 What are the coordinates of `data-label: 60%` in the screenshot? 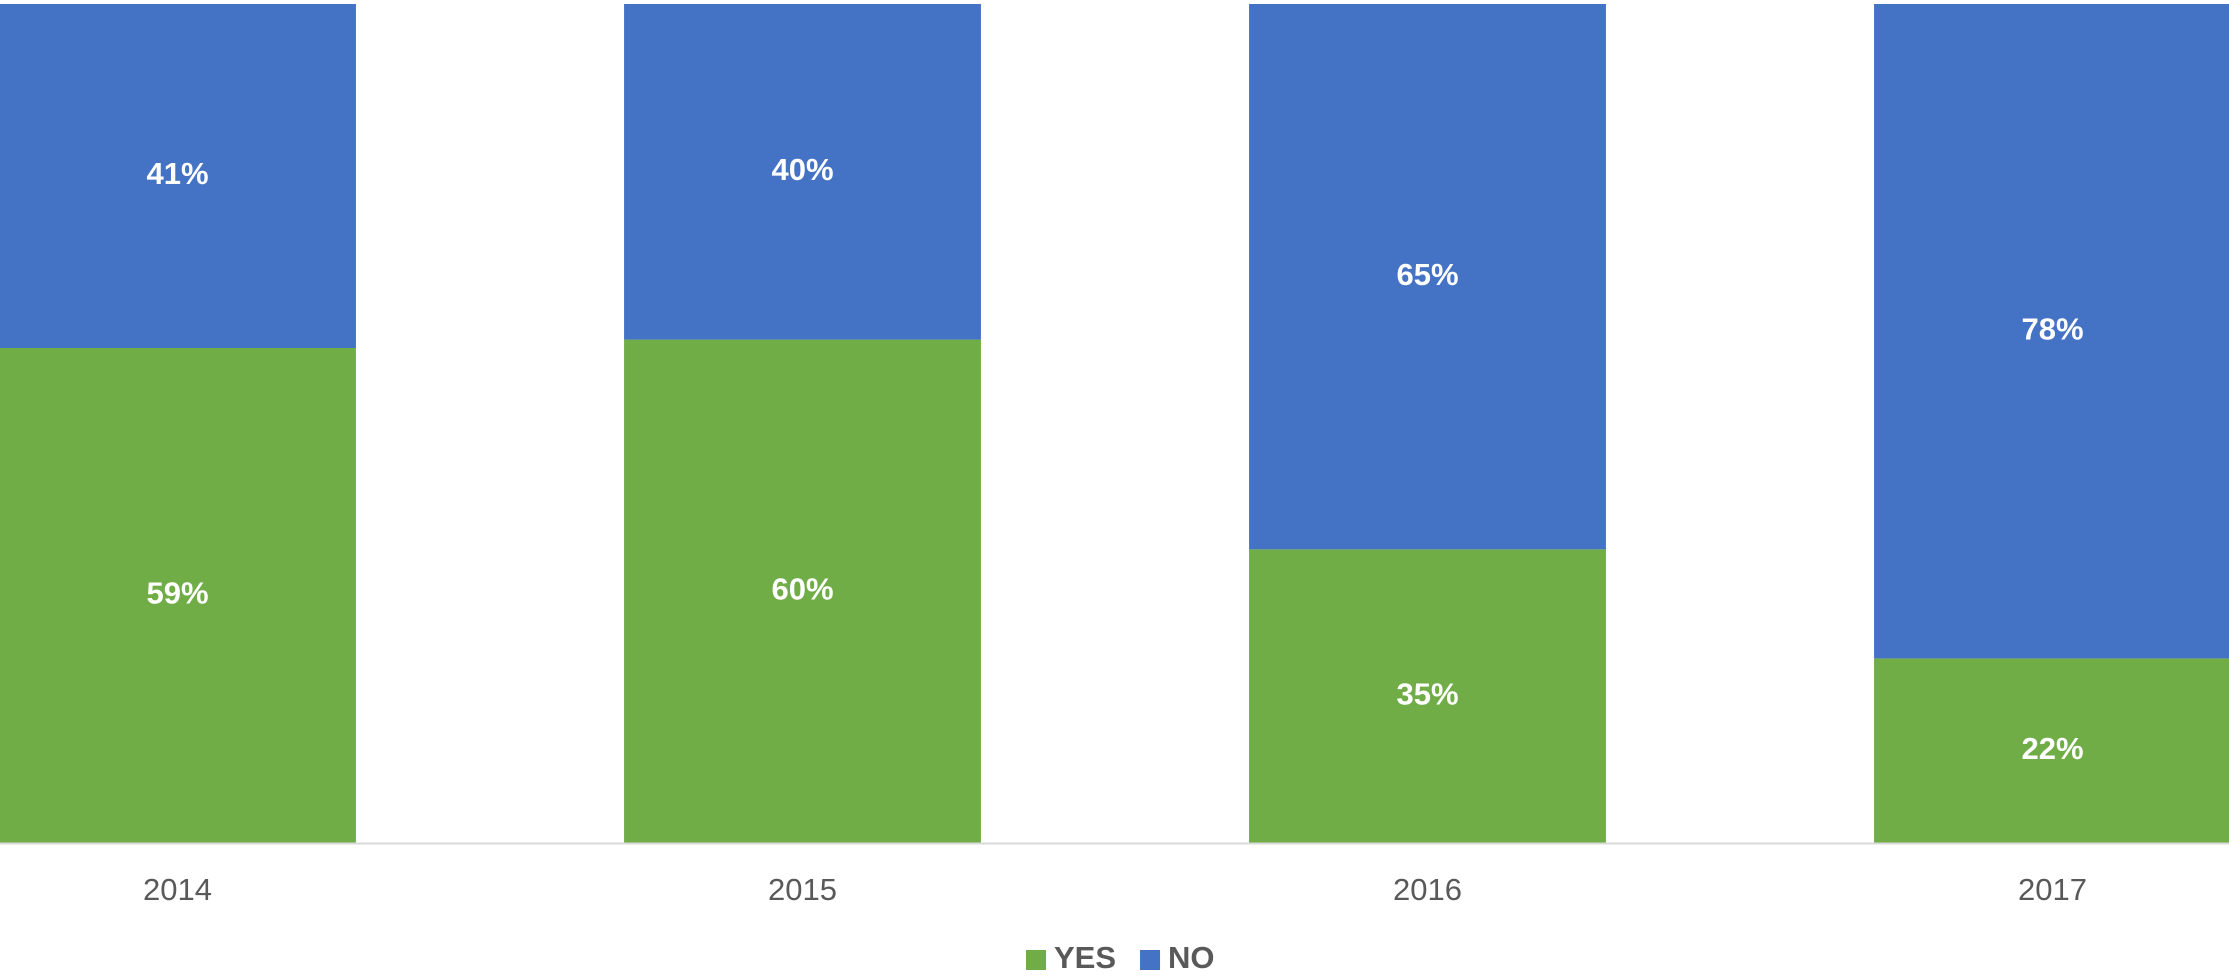 It's located at (802, 588).